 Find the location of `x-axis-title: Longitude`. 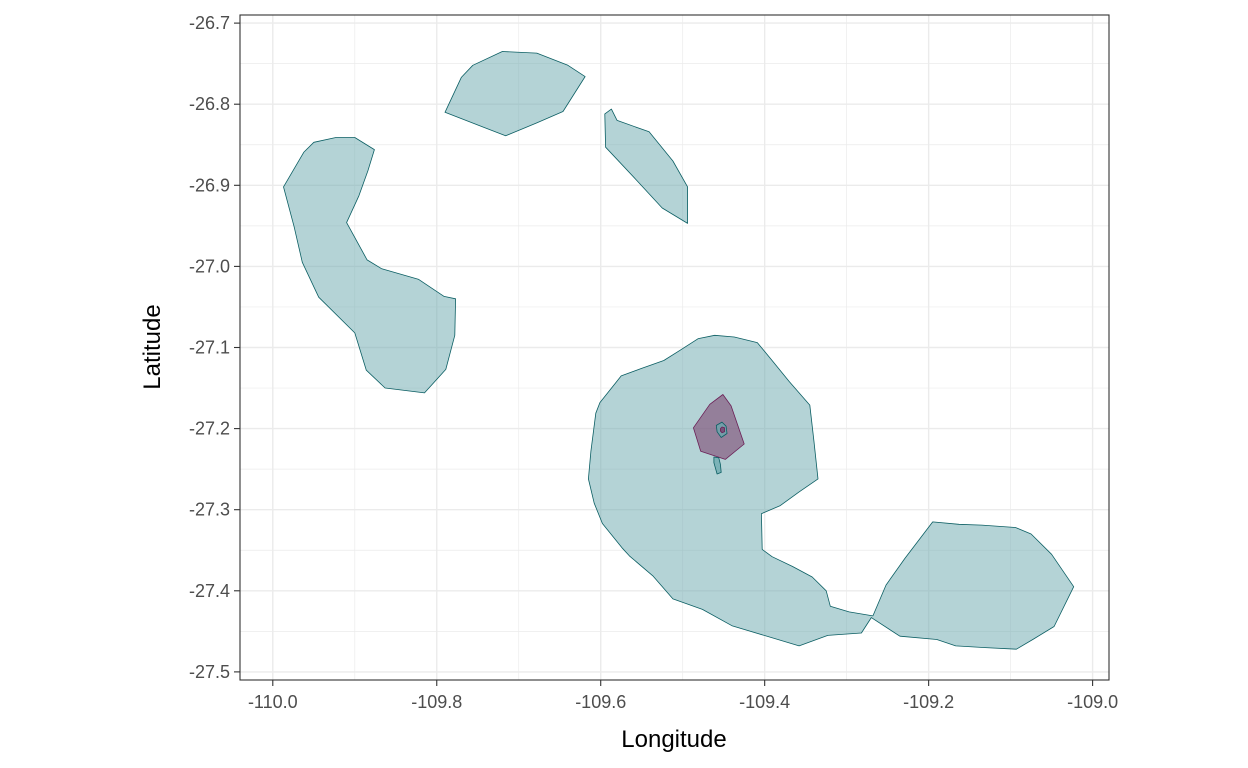

x-axis-title: Longitude is located at coordinates (673, 739).